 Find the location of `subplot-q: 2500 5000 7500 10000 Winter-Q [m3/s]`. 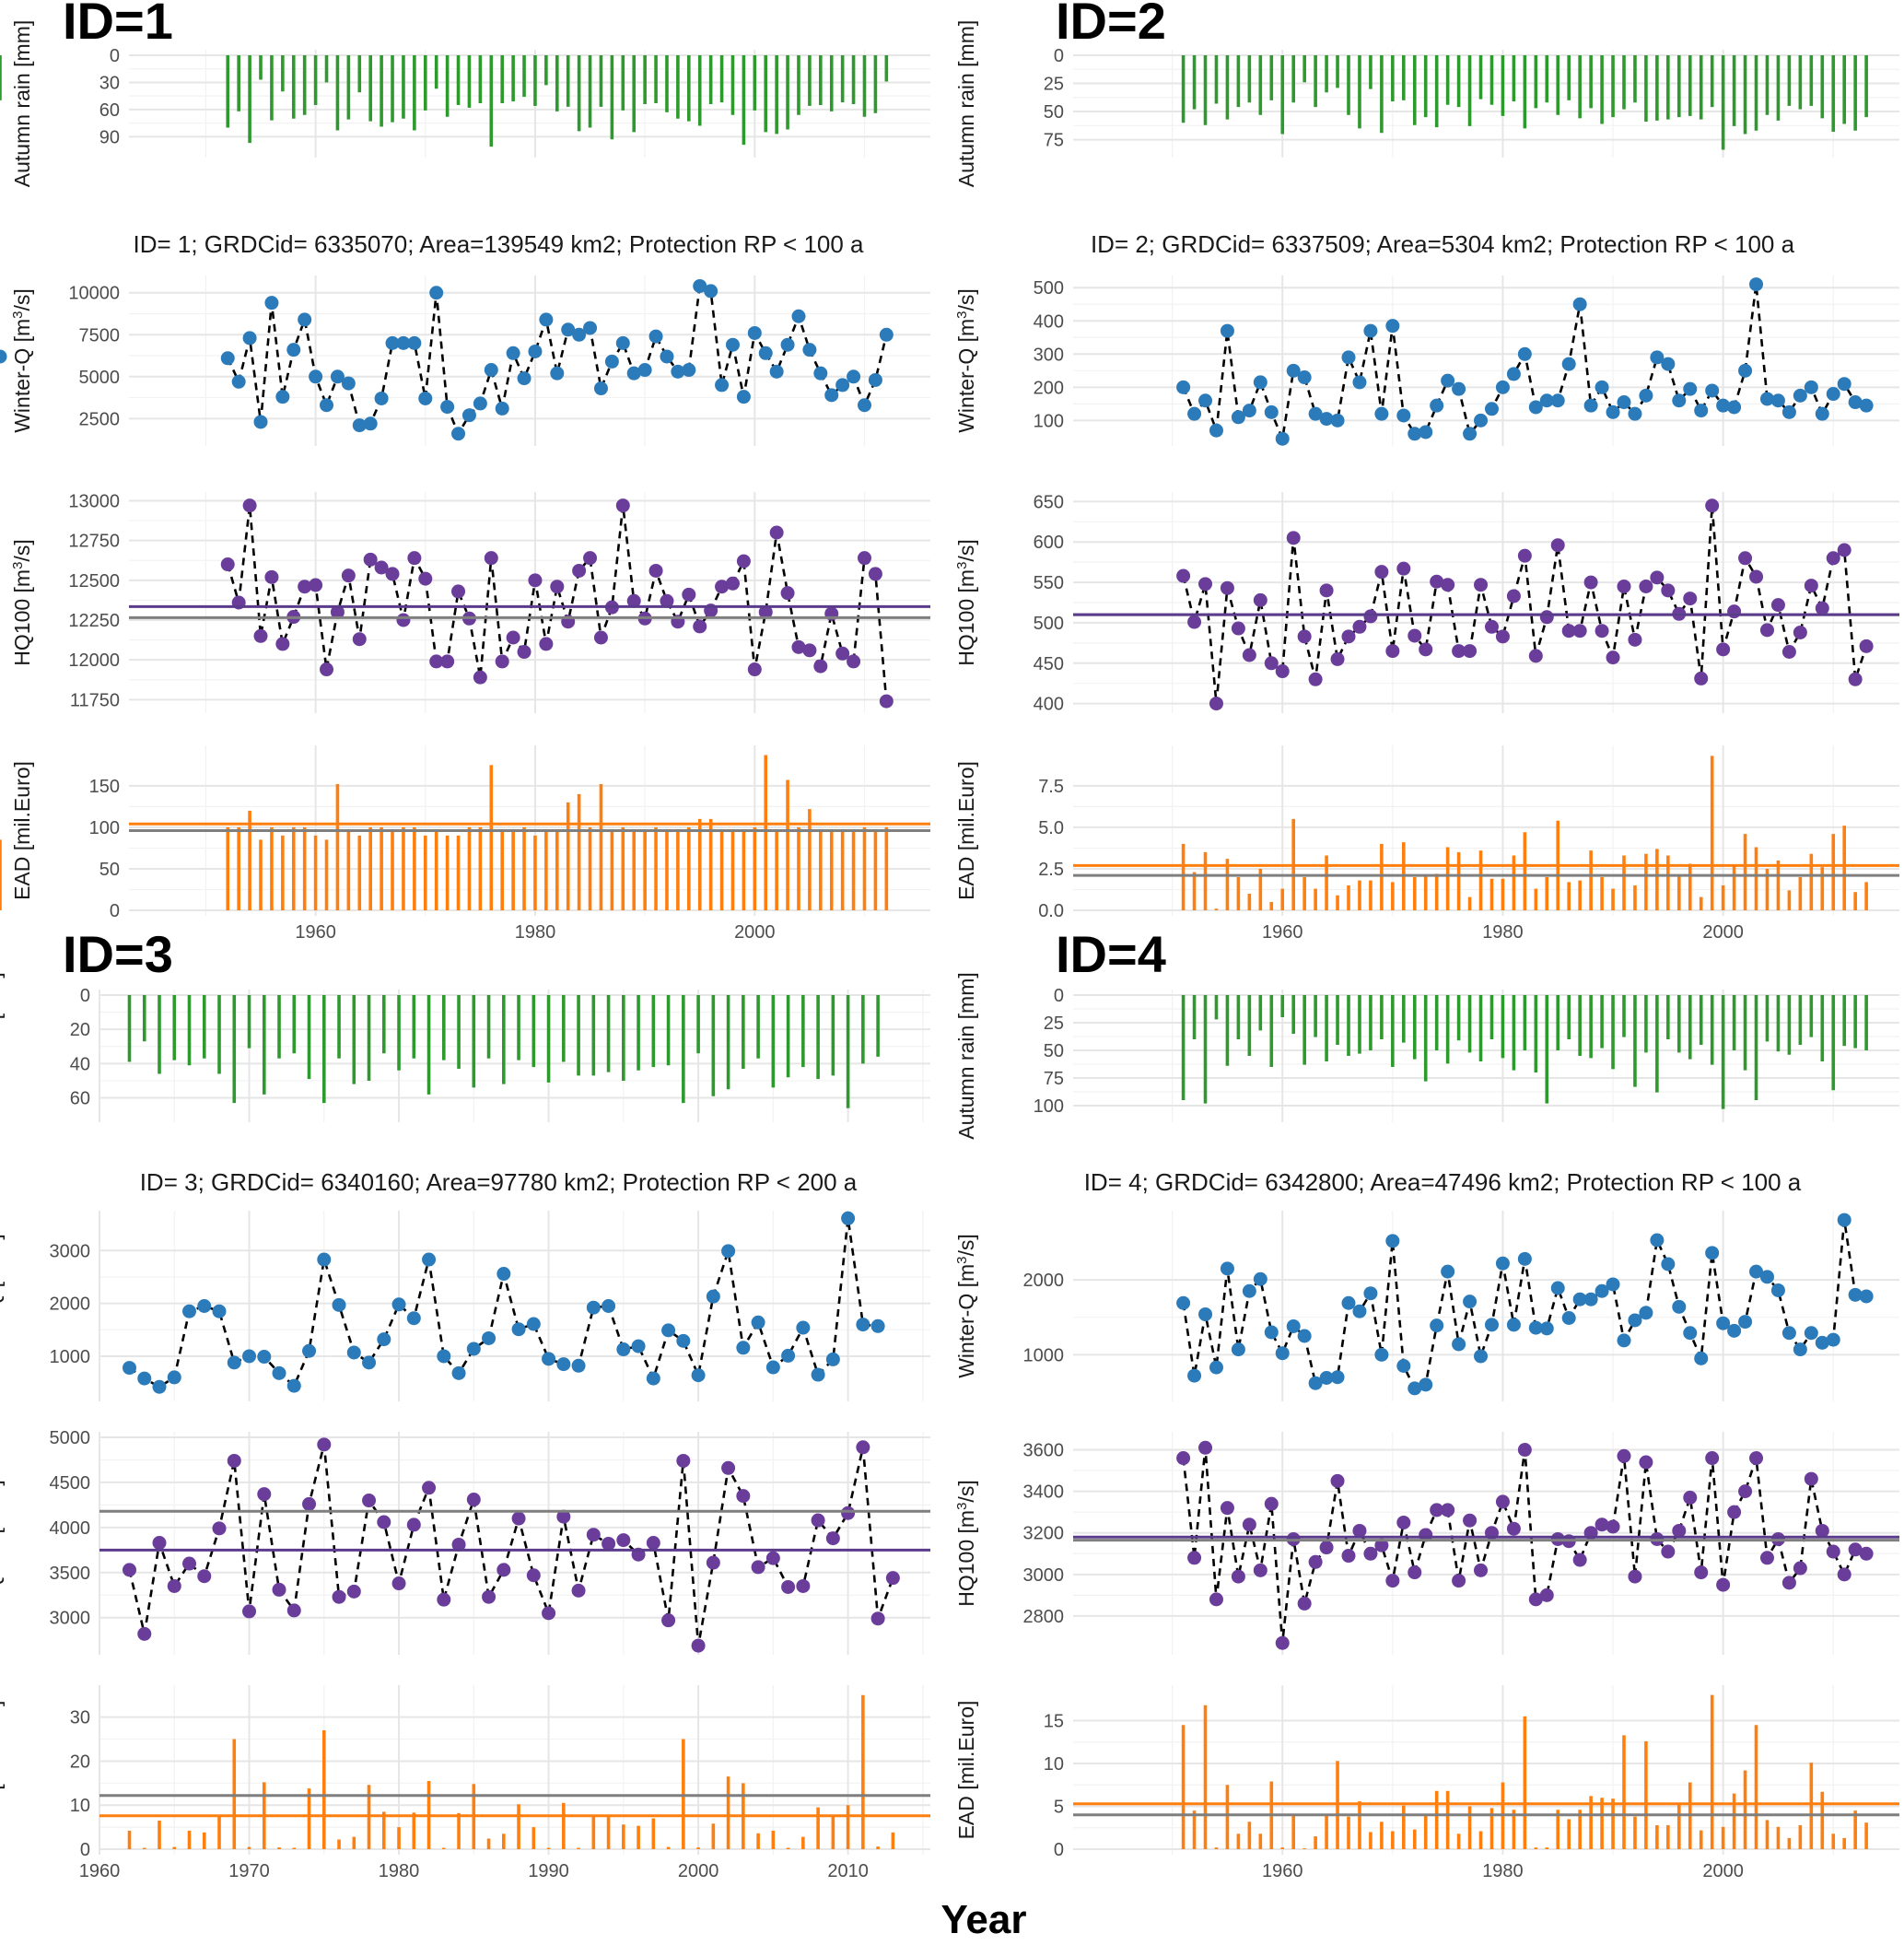

subplot-q: 2500 5000 7500 10000 Winter-Q [m3/s] is located at coordinates (465, 360).